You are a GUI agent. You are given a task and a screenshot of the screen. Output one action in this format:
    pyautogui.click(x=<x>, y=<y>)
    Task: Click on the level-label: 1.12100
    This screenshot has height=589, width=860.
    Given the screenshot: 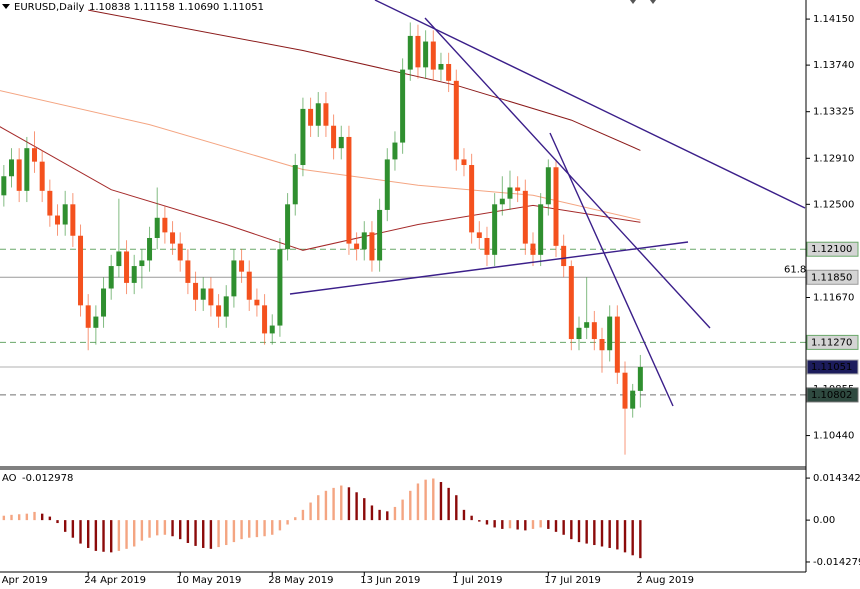 What is the action you would take?
    pyautogui.click(x=831, y=249)
    